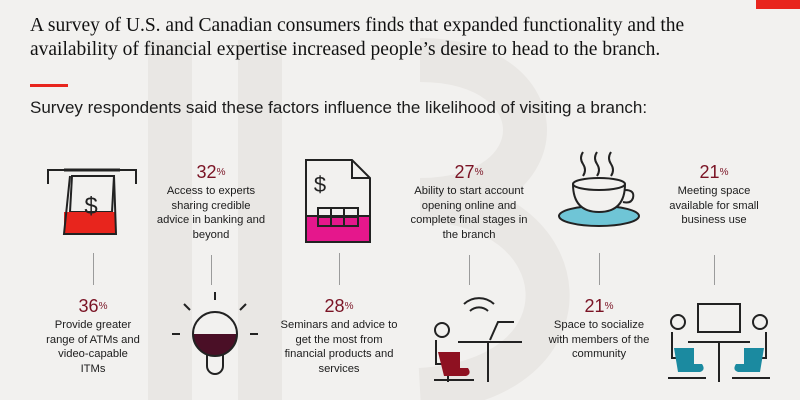  Describe the element at coordinates (338, 201) in the screenshot. I see `document-icon: $` at that location.